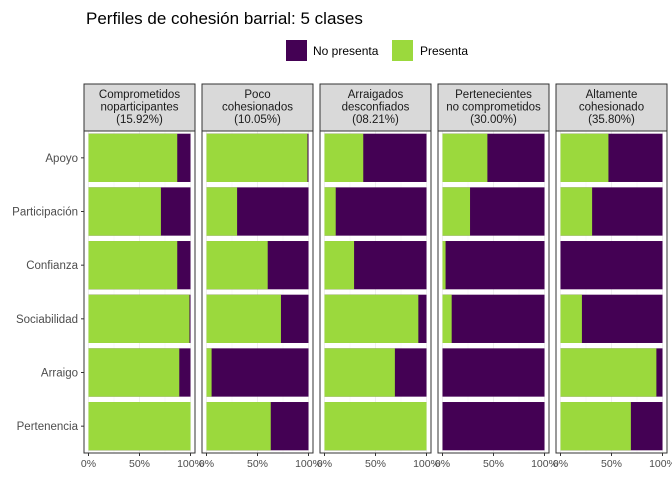 This screenshot has width=672, height=480. I want to click on facet-strip-label: (15.92%), so click(139, 120).